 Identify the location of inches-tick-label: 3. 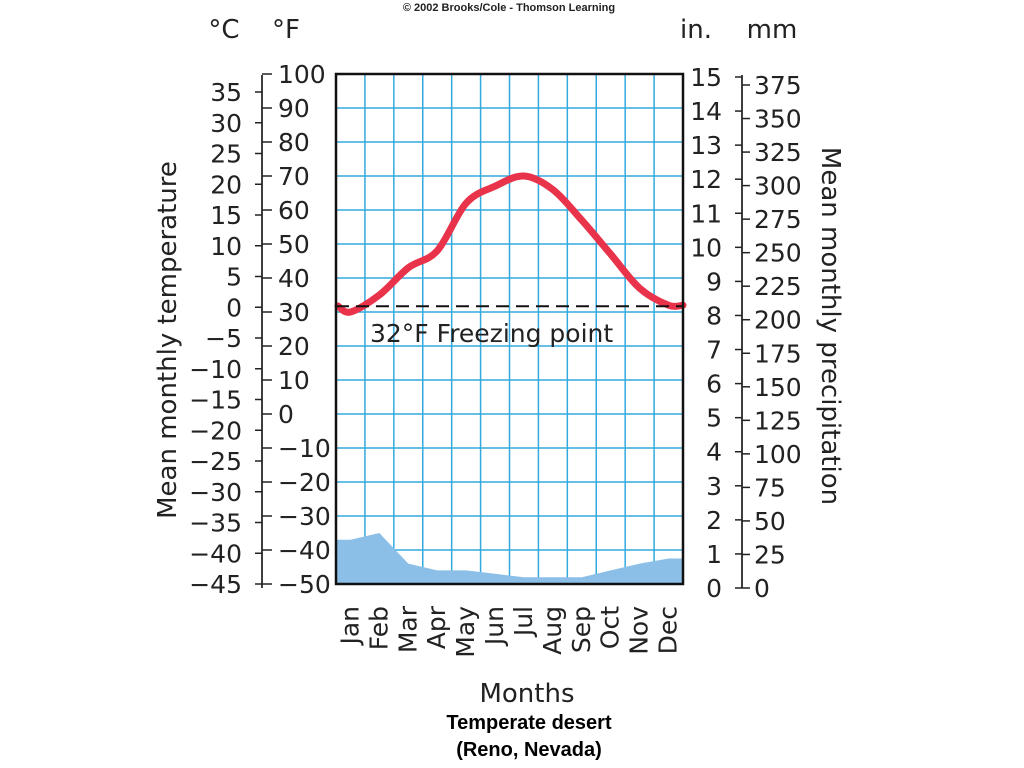
(714, 486).